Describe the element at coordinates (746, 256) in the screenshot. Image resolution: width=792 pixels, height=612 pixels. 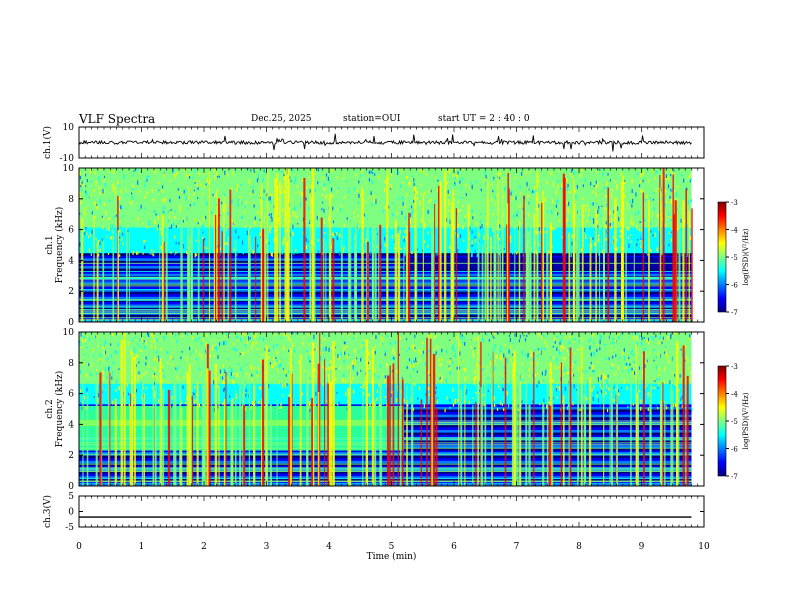
I see `colorbar-label: log(PSD)(V²/Hz)` at that location.